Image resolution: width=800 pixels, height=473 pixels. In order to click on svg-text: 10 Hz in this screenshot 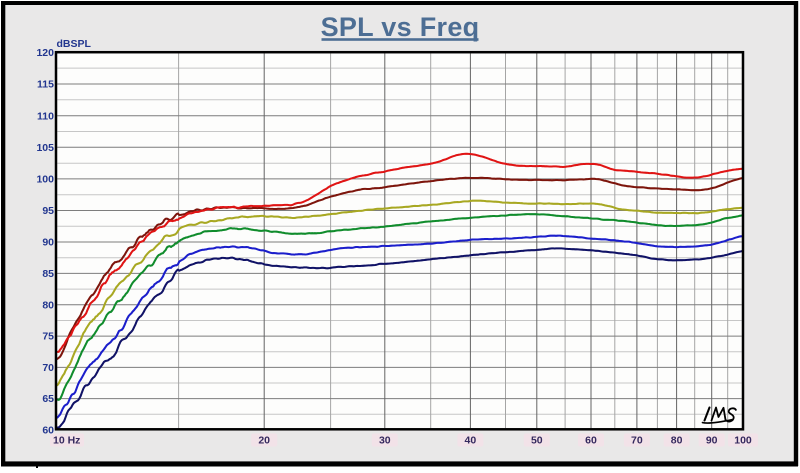, I will do `click(66, 441)`.